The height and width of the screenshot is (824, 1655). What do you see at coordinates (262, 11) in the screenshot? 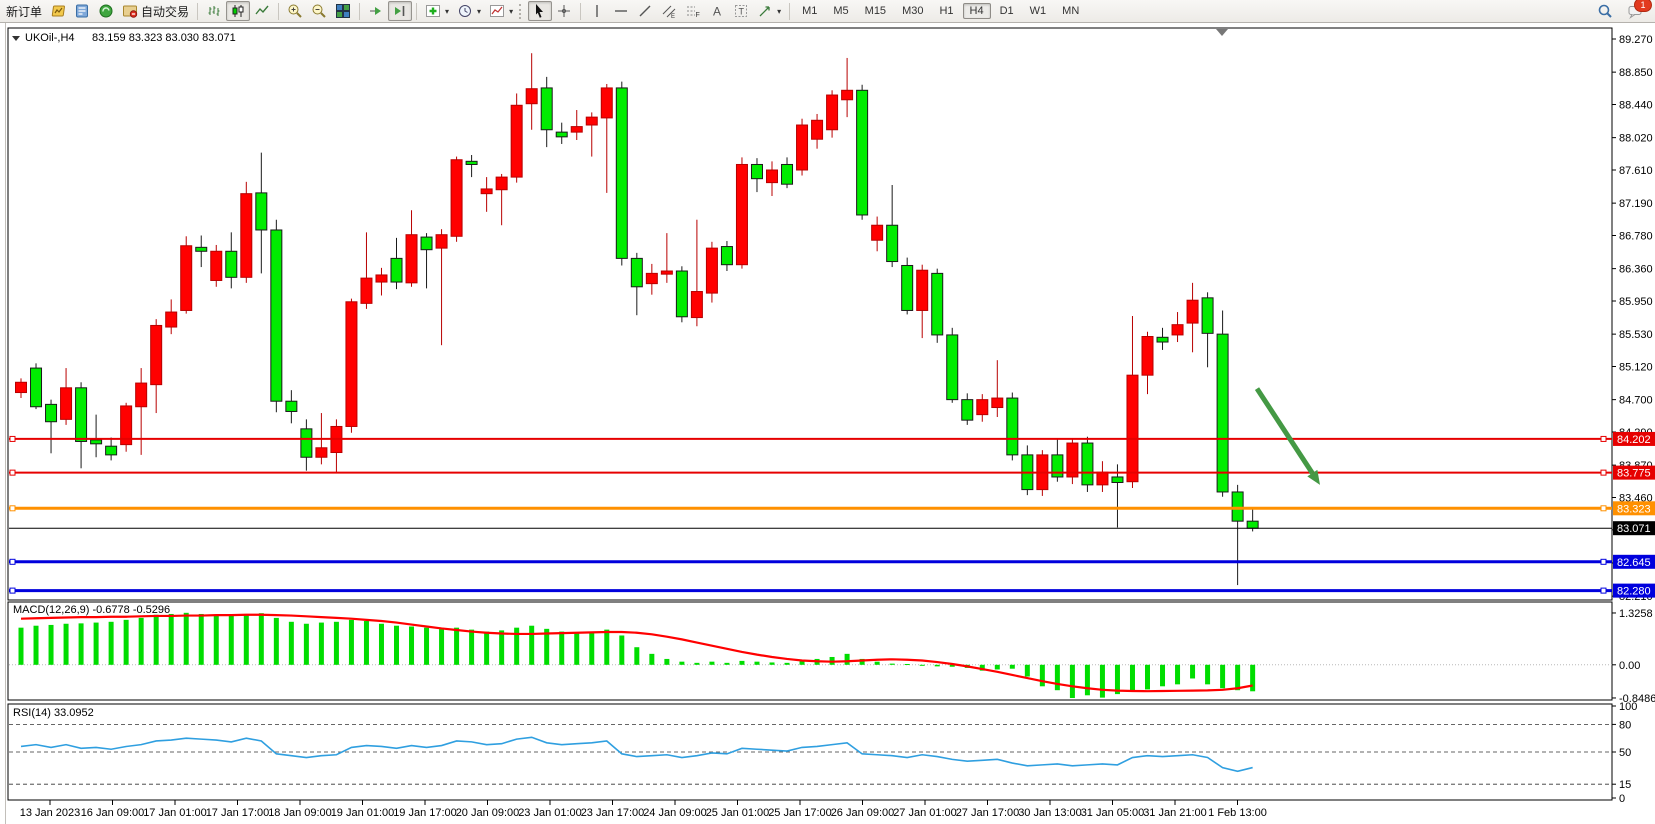
I see `line-chart-type-button` at bounding box center [262, 11].